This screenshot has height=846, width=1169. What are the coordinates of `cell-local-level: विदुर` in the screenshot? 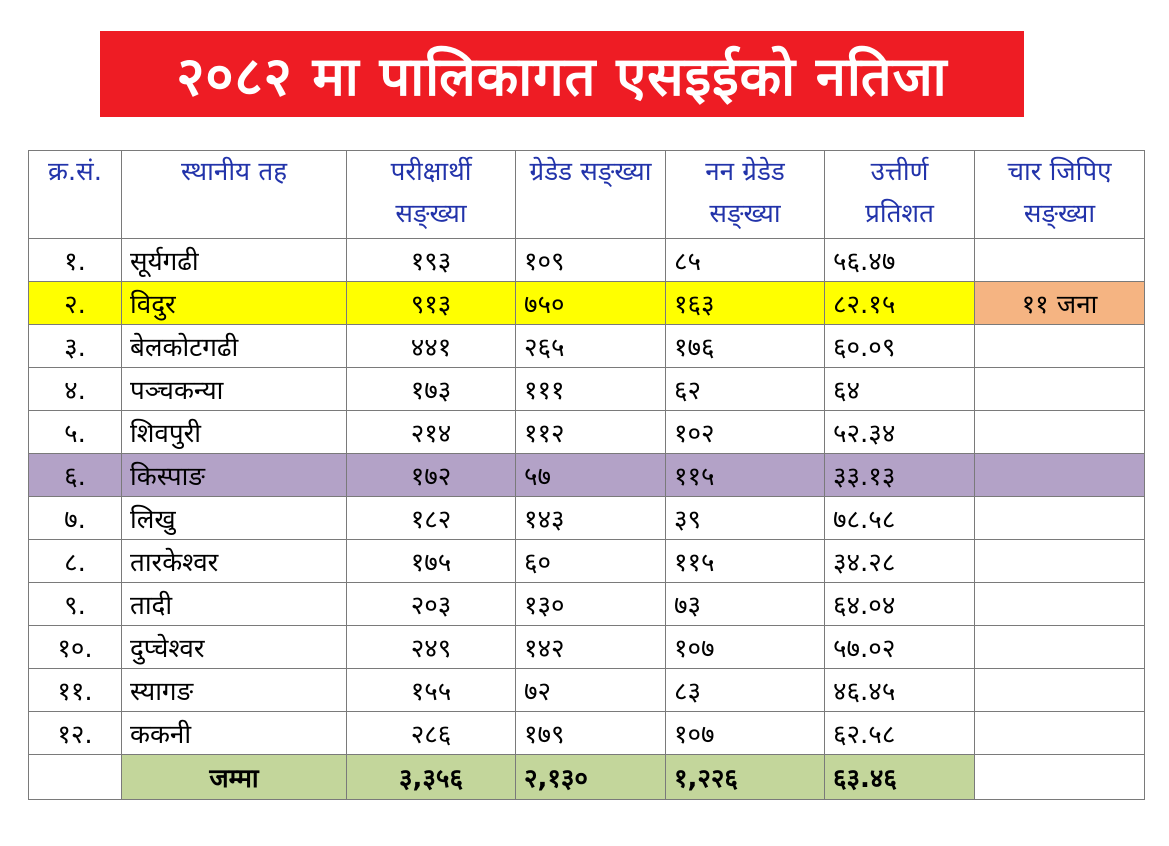 It's located at (234, 303).